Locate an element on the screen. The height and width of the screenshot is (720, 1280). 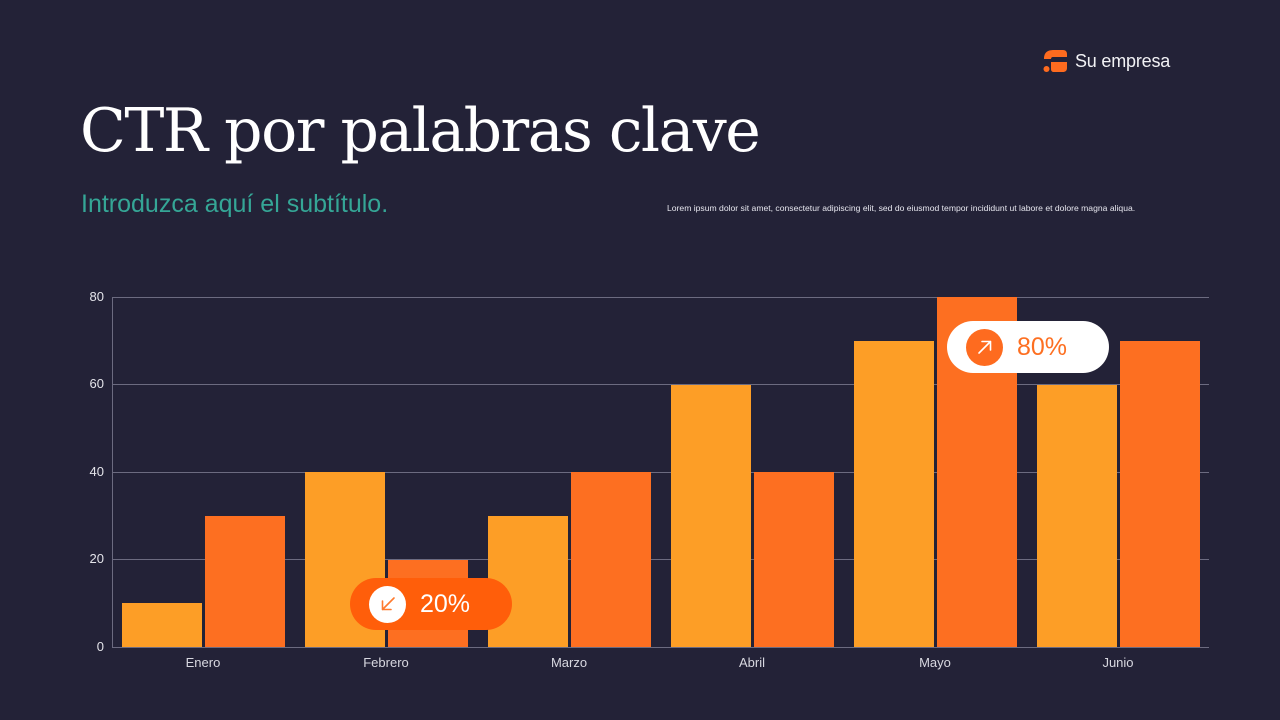
y-tick: 20 is located at coordinates (96, 558).